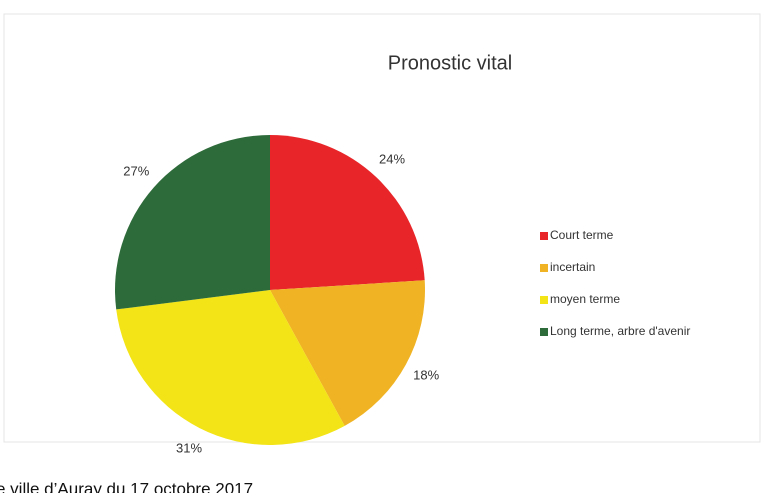 The height and width of the screenshot is (493, 777). What do you see at coordinates (426, 374) in the screenshot?
I see `data-label: 18%` at bounding box center [426, 374].